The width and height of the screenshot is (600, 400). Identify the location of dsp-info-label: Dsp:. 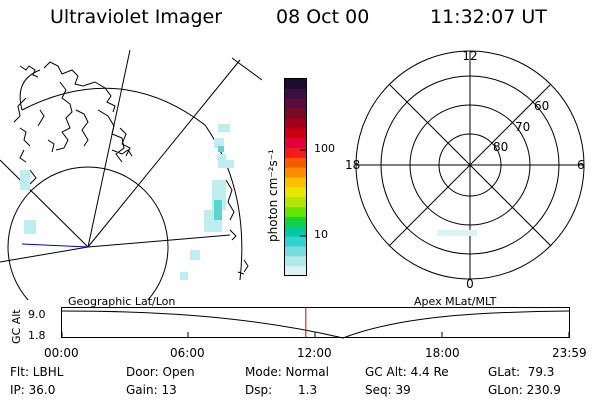
(259, 390).